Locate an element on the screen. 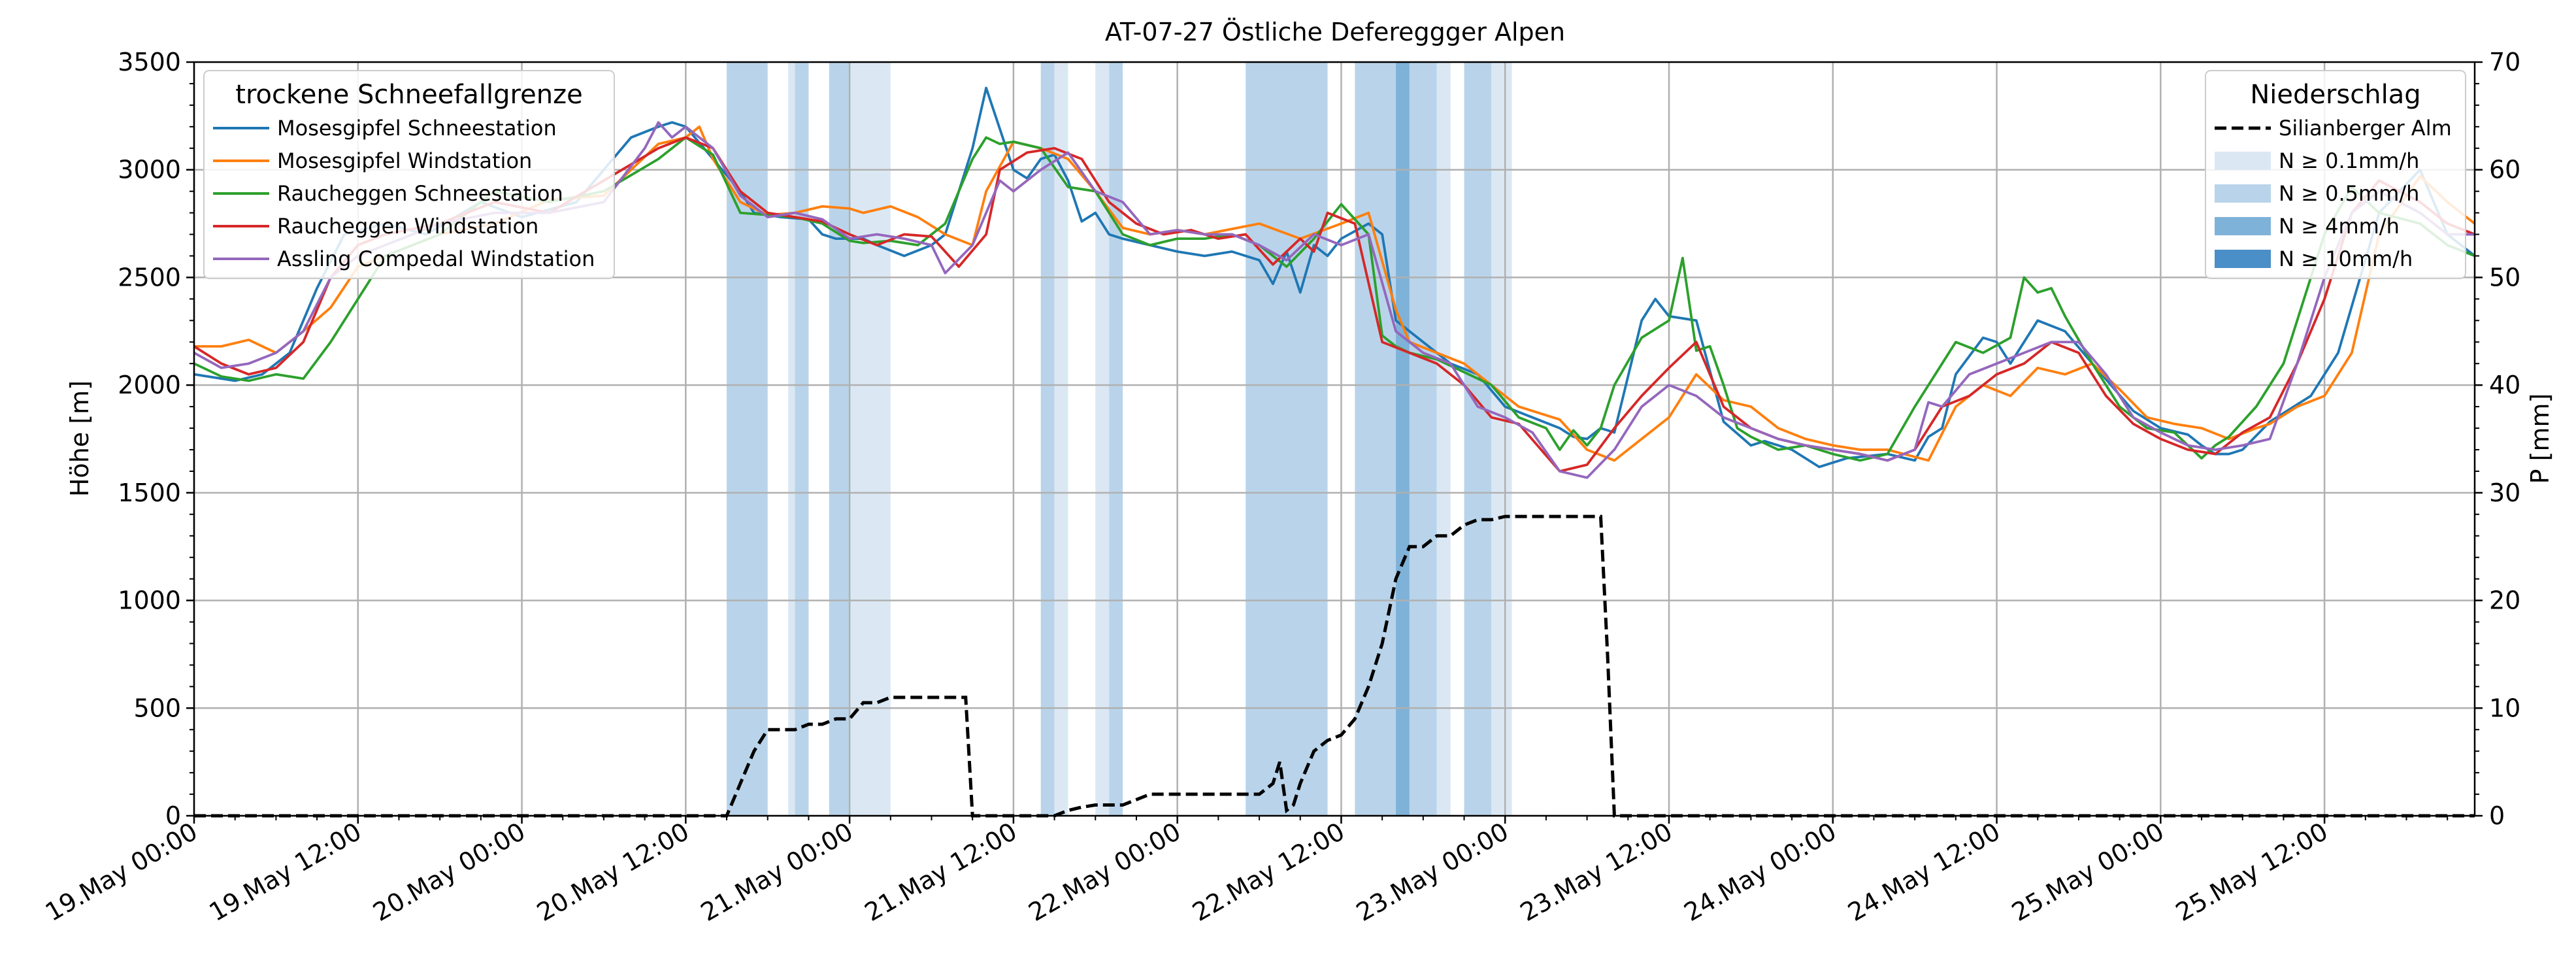 The image size is (2576, 972). legend-label: Mosesgipfel Schneestation is located at coordinates (417, 129).